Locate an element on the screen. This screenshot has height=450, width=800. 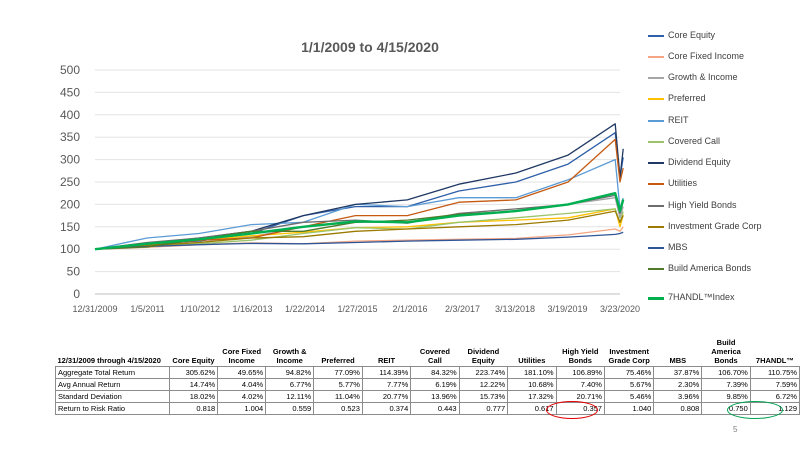
legend-item: Utilities is located at coordinates (723, 183).